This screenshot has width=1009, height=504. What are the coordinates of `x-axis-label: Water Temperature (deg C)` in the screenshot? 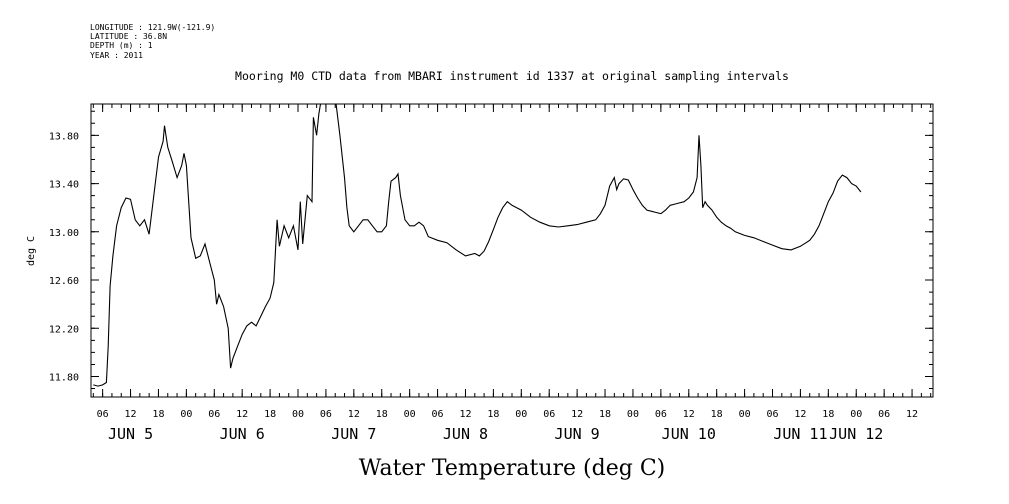 It's located at (512, 468).